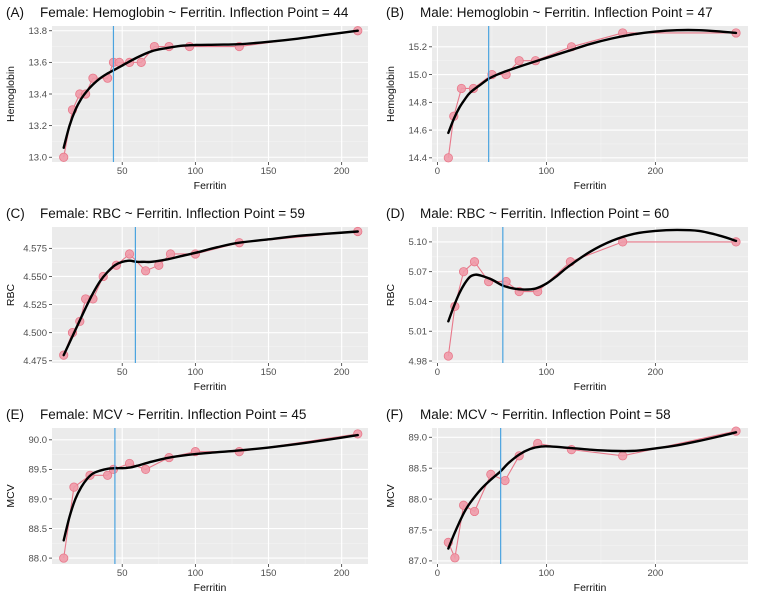 The width and height of the screenshot is (760, 602). Describe the element at coordinates (38, 470) in the screenshot. I see `y-tick-label: 89.5` at that location.